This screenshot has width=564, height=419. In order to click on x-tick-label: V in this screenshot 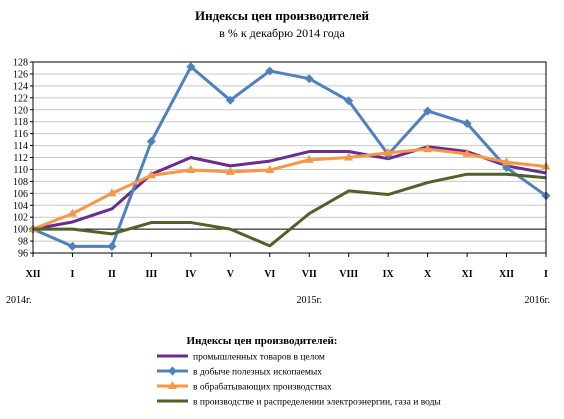, I will do `click(231, 274)`.